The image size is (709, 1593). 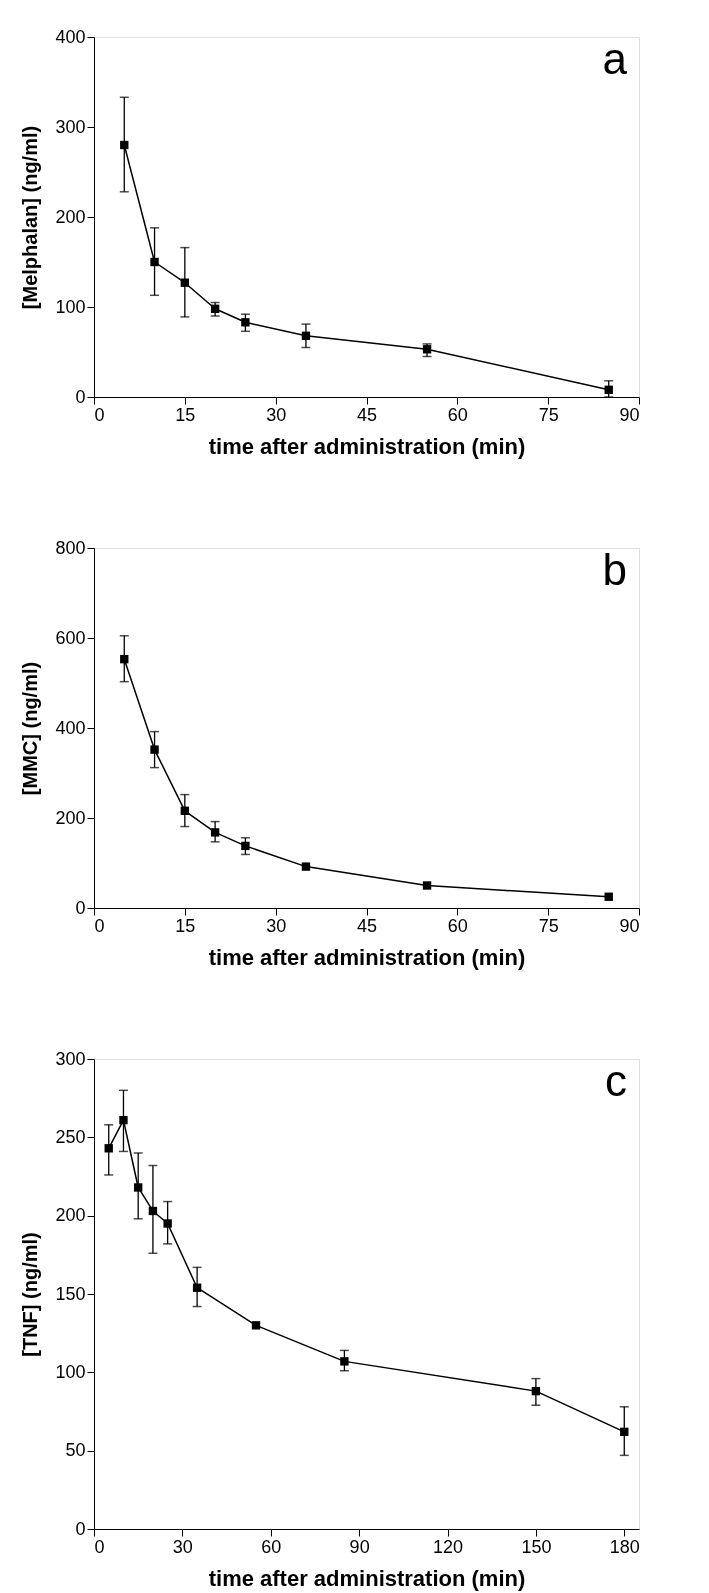 I want to click on y-axis-title: [Melphalan] (ng/ml), so click(x=30, y=217).